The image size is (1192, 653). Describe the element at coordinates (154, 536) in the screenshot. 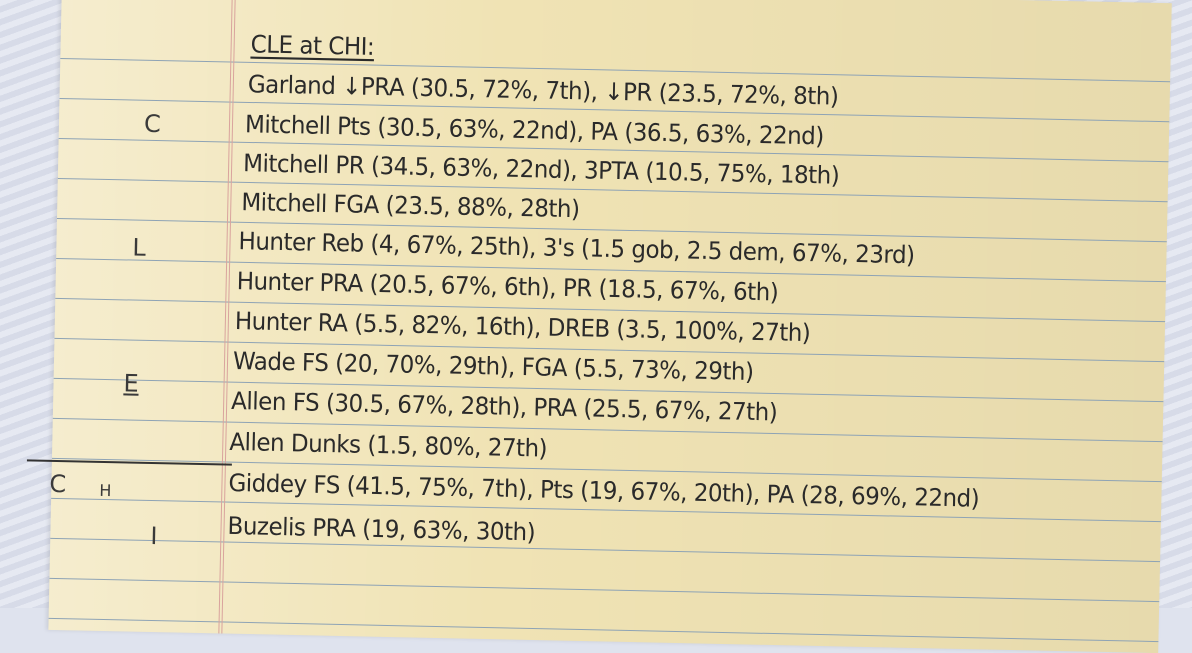

I see `margin-letter: I` at that location.